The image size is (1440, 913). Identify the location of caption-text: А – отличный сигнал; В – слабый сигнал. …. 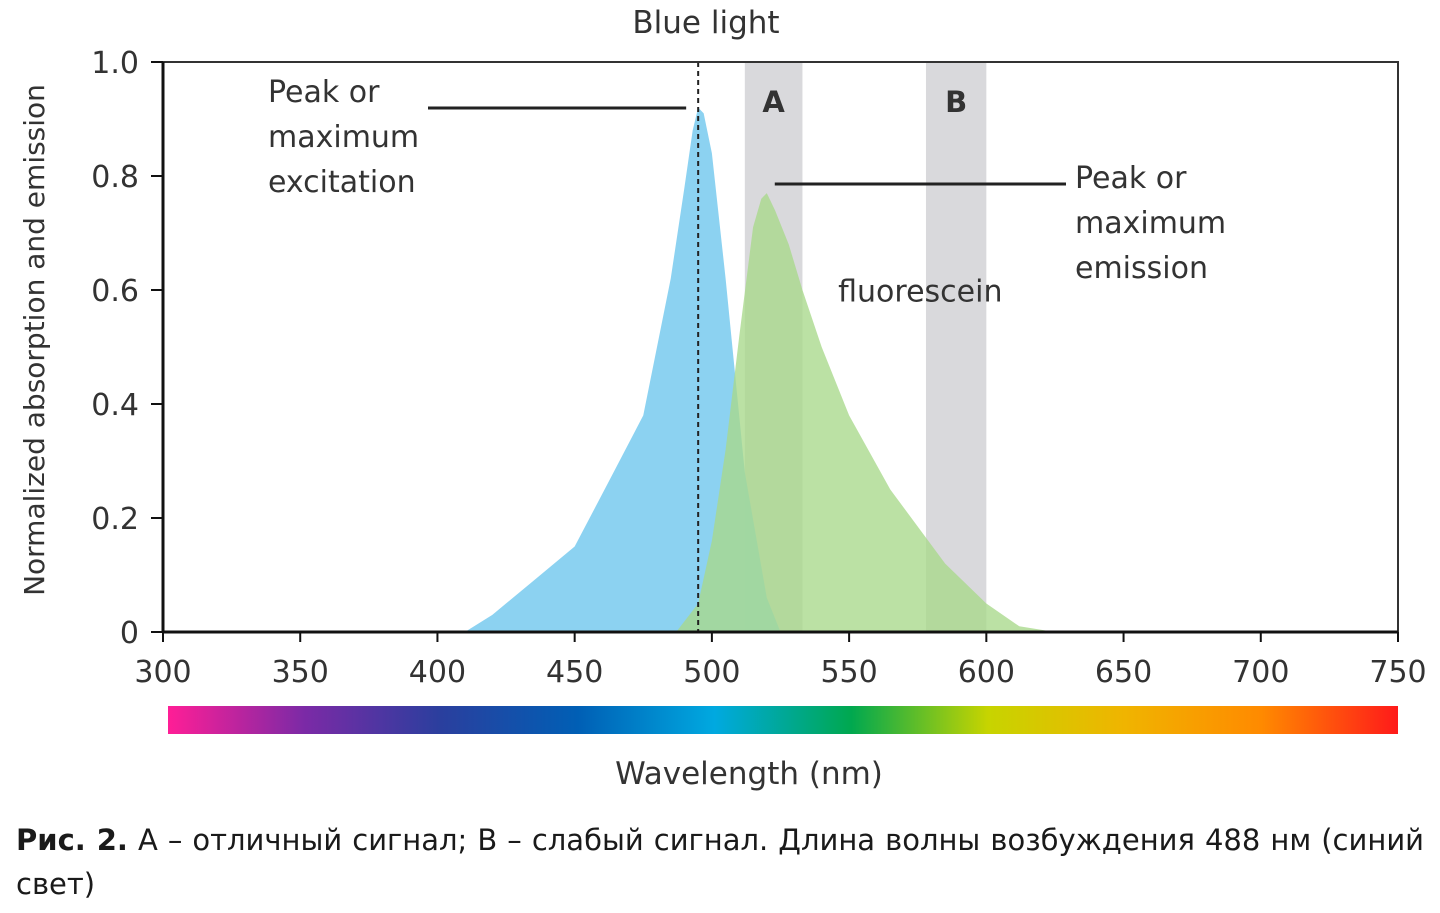
(720, 862).